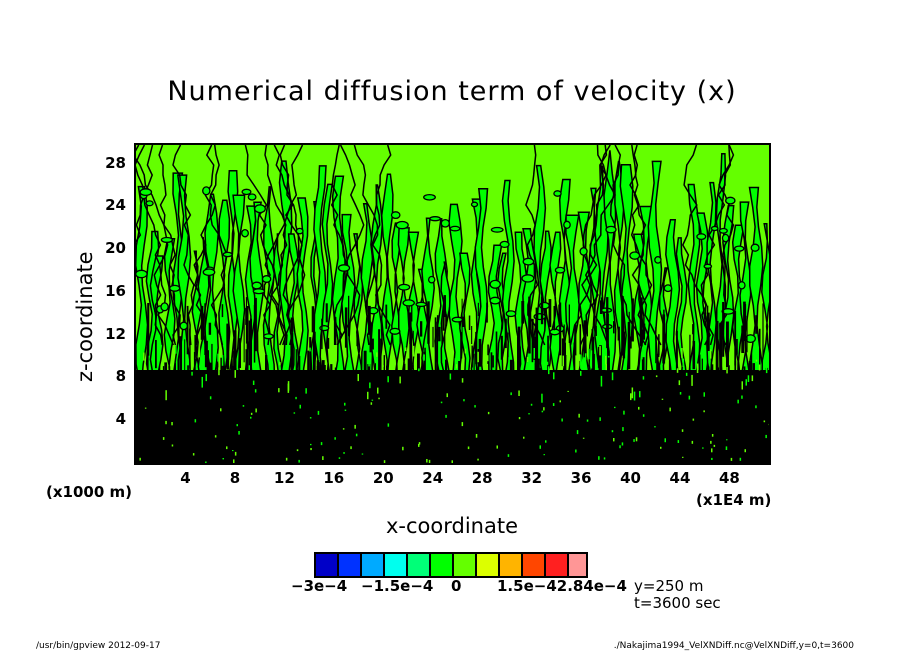 This screenshot has width=904, height=654. I want to click on x-tick-label: 48, so click(729, 478).